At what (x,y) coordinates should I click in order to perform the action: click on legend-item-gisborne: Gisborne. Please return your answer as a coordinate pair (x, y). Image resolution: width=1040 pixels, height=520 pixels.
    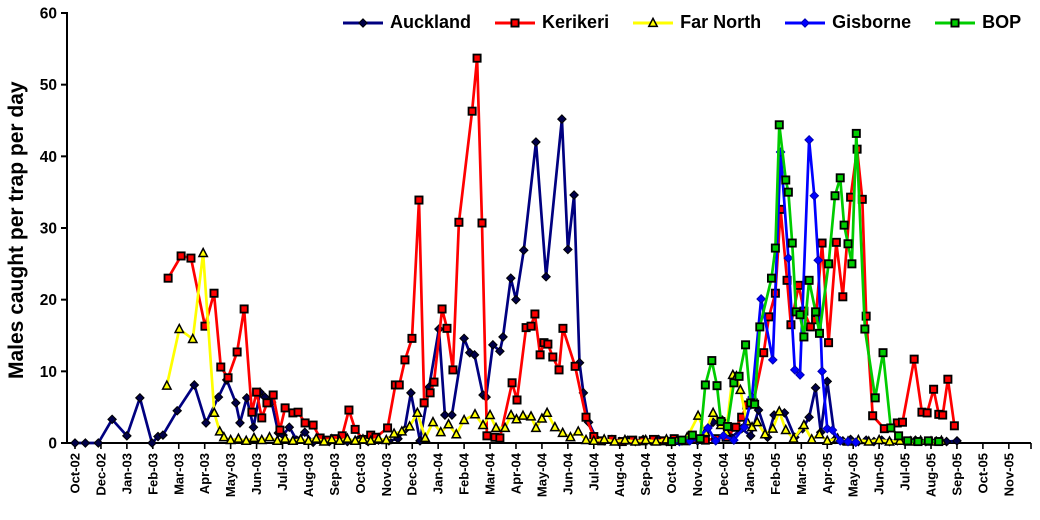
    Looking at the image, I should click on (847, 22).